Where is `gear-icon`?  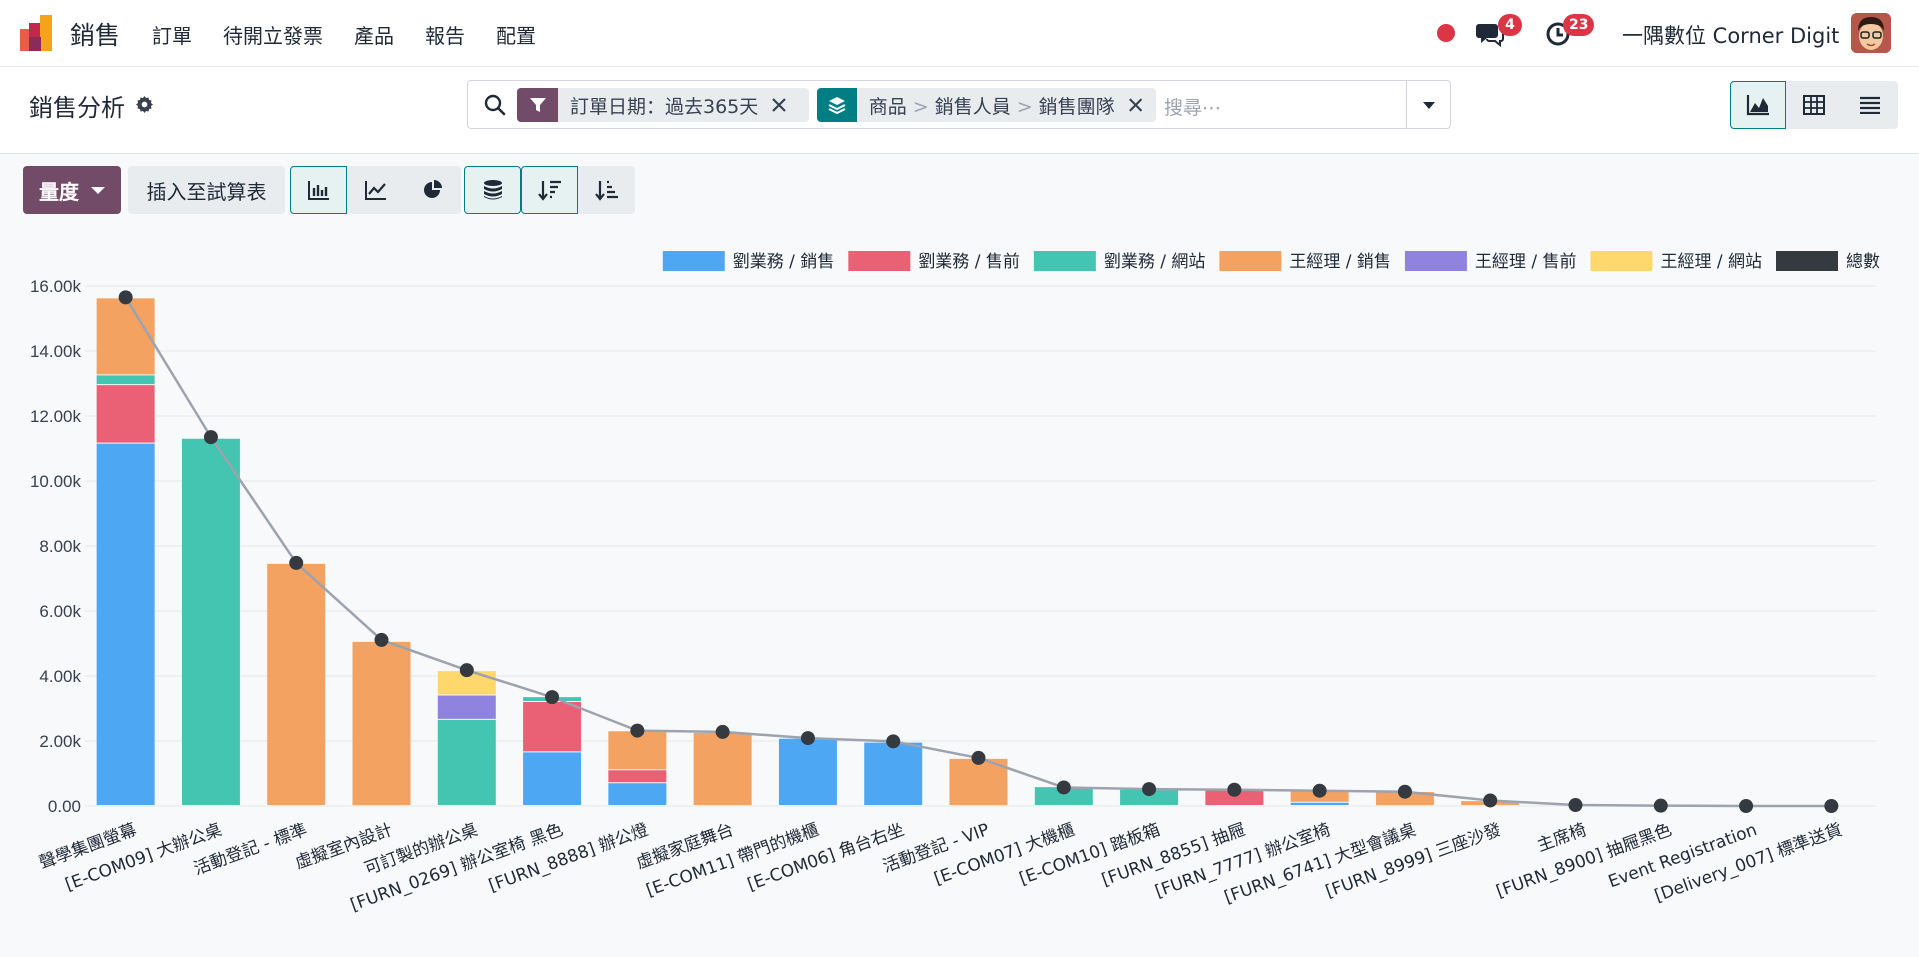
gear-icon is located at coordinates (144, 104).